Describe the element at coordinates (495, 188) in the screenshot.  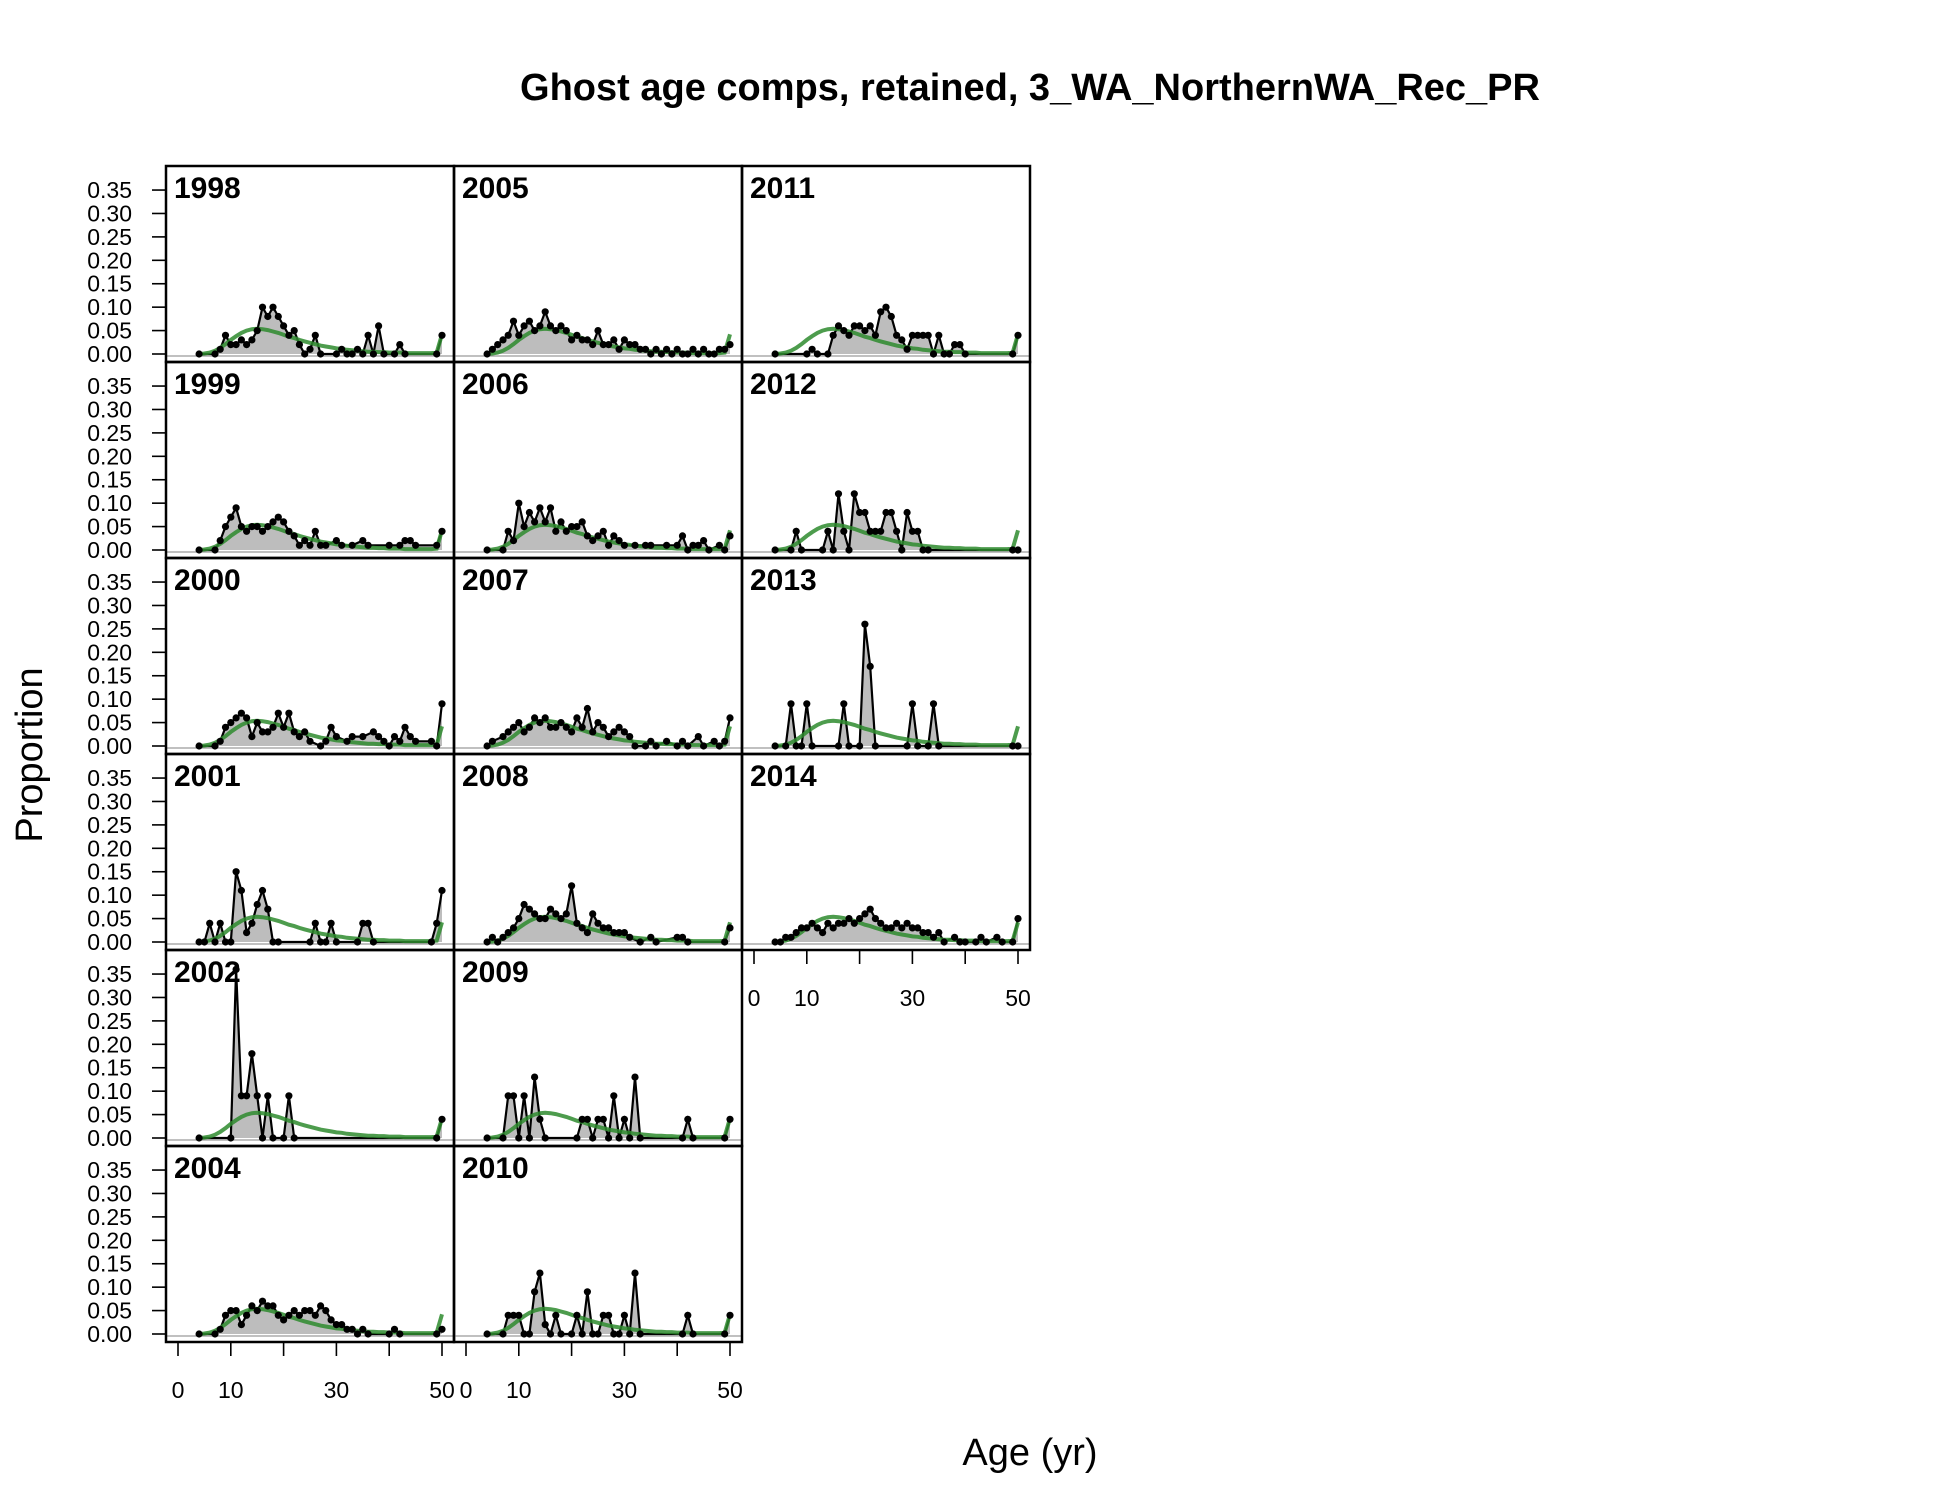
I see `panel-year-label: 2005` at that location.